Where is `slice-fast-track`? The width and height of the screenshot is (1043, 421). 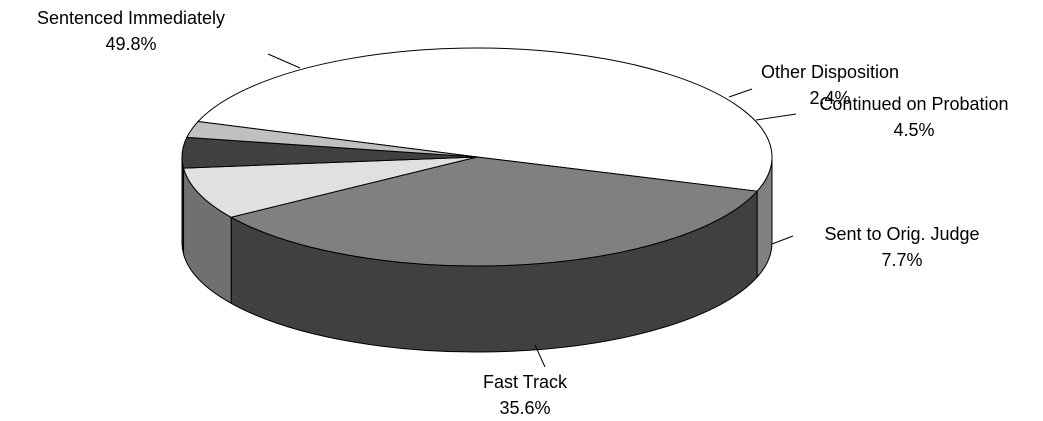
slice-fast-track is located at coordinates (494, 211).